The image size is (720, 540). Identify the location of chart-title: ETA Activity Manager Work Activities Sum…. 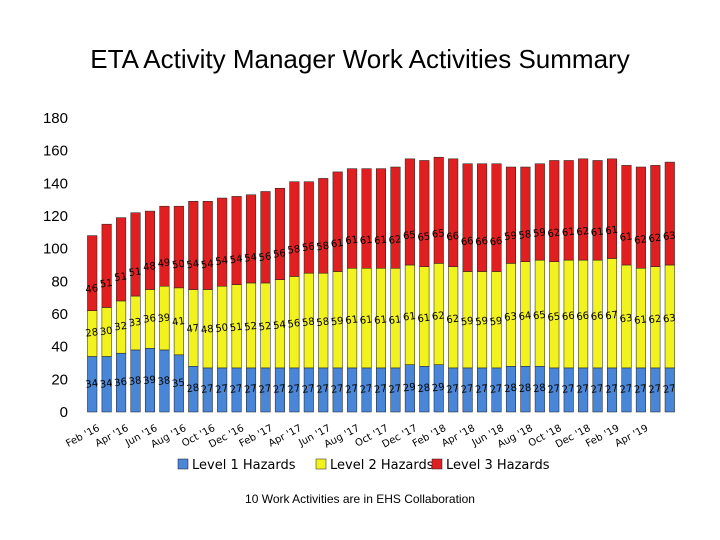
(360, 59).